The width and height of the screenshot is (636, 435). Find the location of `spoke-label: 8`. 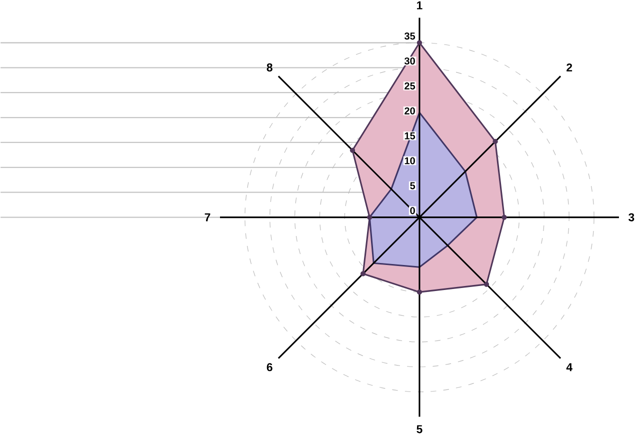

spoke-label: 8 is located at coordinates (269, 68).